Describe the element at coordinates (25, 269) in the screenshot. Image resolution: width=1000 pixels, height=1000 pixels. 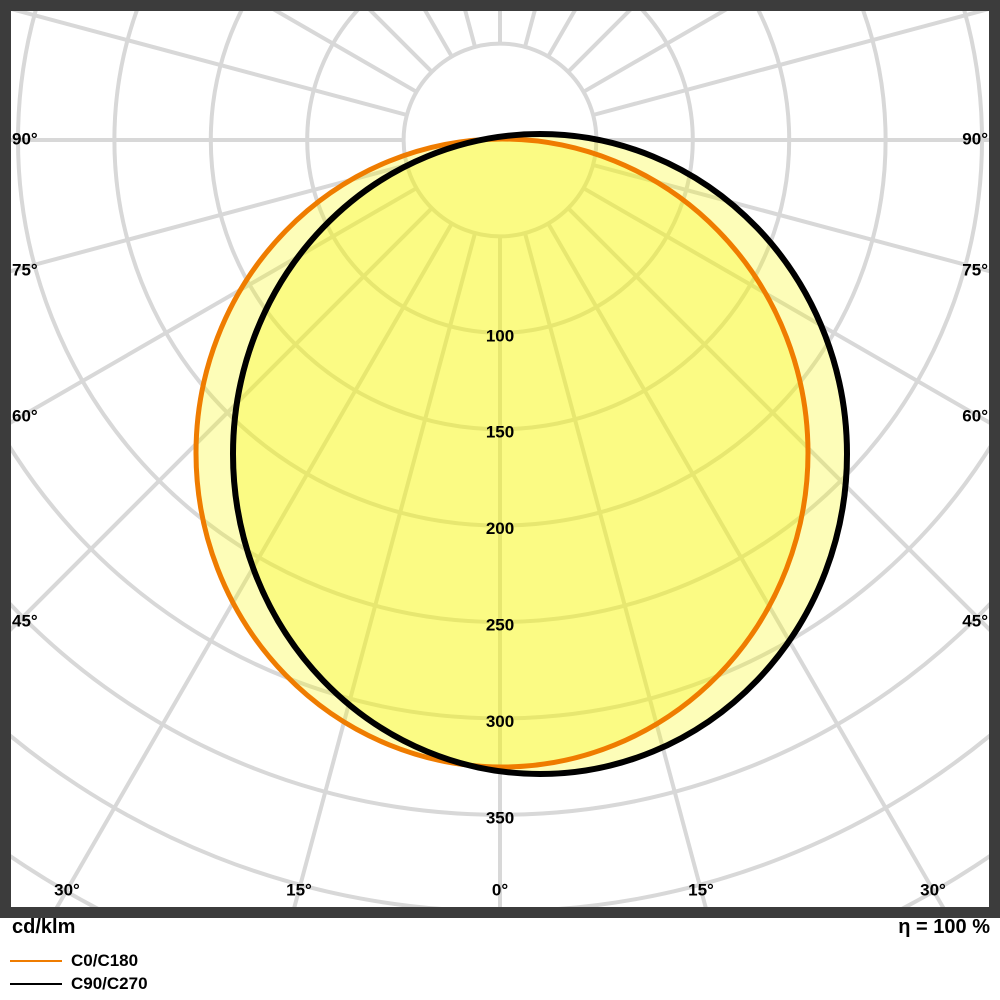
I see `angle-label-left: 75°` at that location.